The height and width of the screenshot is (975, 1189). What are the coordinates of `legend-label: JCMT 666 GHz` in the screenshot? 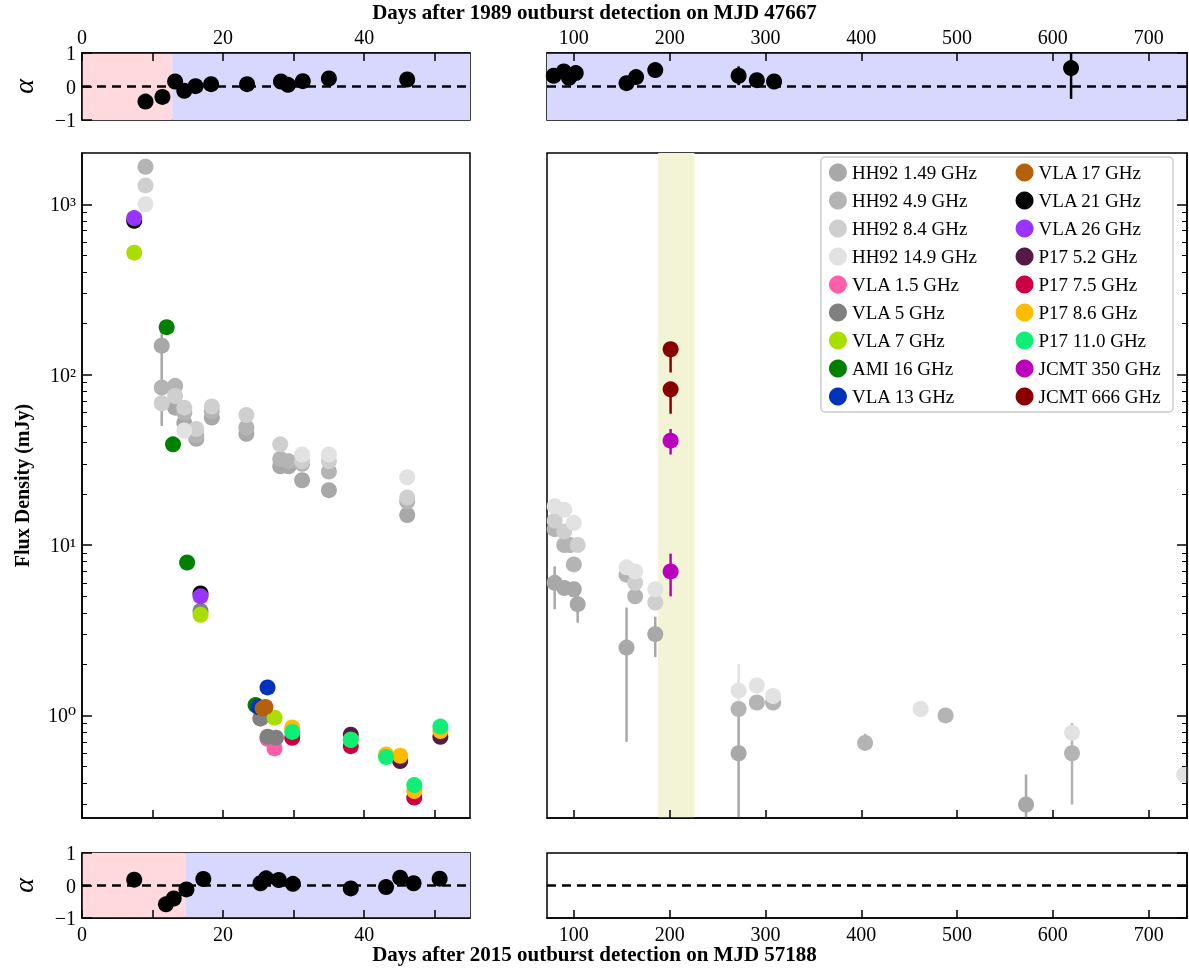 It's located at (1099, 396).